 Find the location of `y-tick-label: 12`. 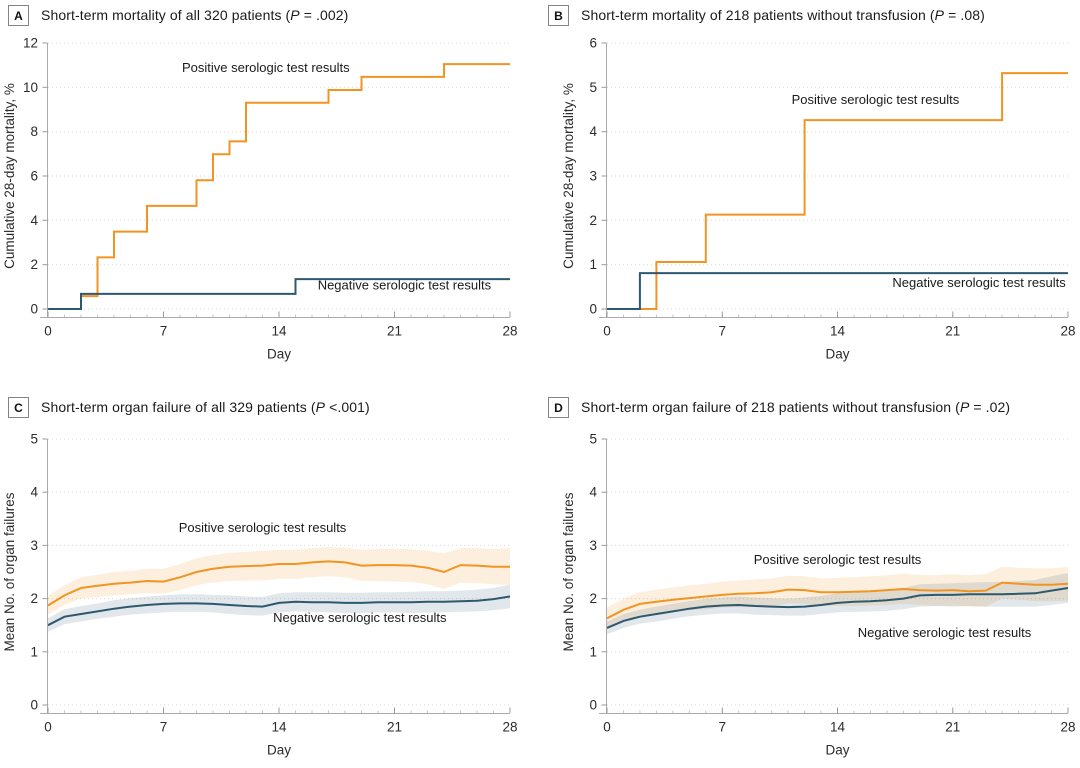

y-tick-label: 12 is located at coordinates (30, 43).